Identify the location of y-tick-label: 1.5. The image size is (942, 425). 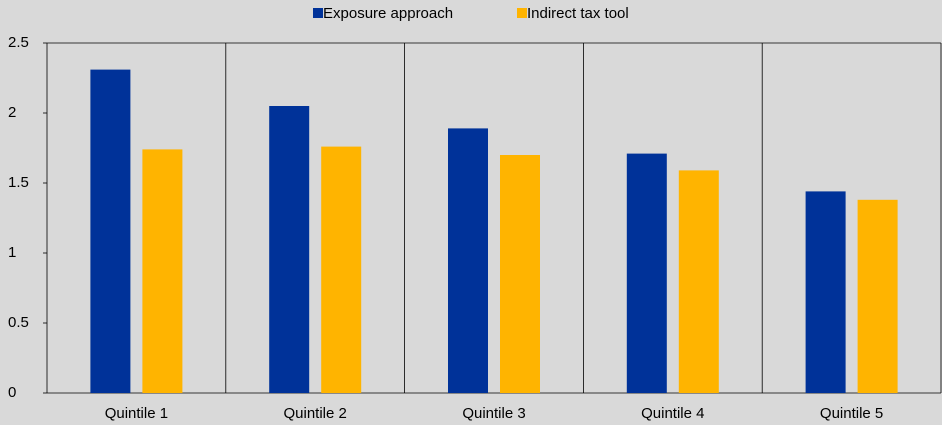
(18, 182).